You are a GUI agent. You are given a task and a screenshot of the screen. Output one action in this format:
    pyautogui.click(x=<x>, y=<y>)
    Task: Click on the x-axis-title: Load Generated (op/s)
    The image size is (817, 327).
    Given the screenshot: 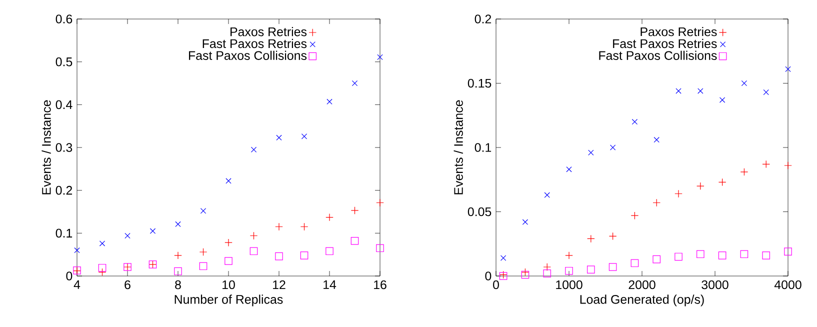 What is the action you would take?
    pyautogui.click(x=642, y=300)
    